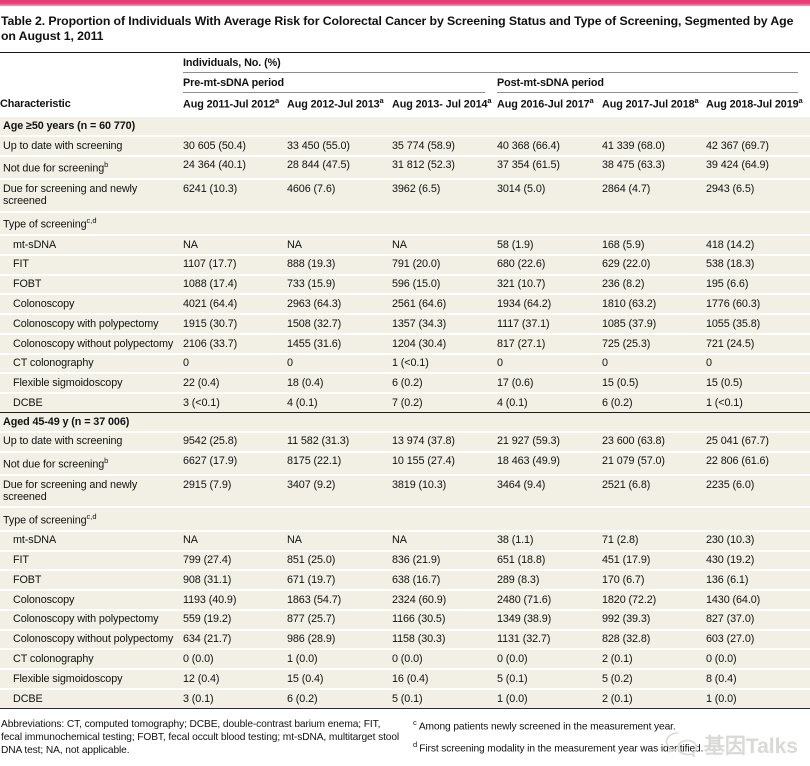 The image size is (810, 766). I want to click on row-label: Flexible sigmoidoscopy, so click(91, 678).